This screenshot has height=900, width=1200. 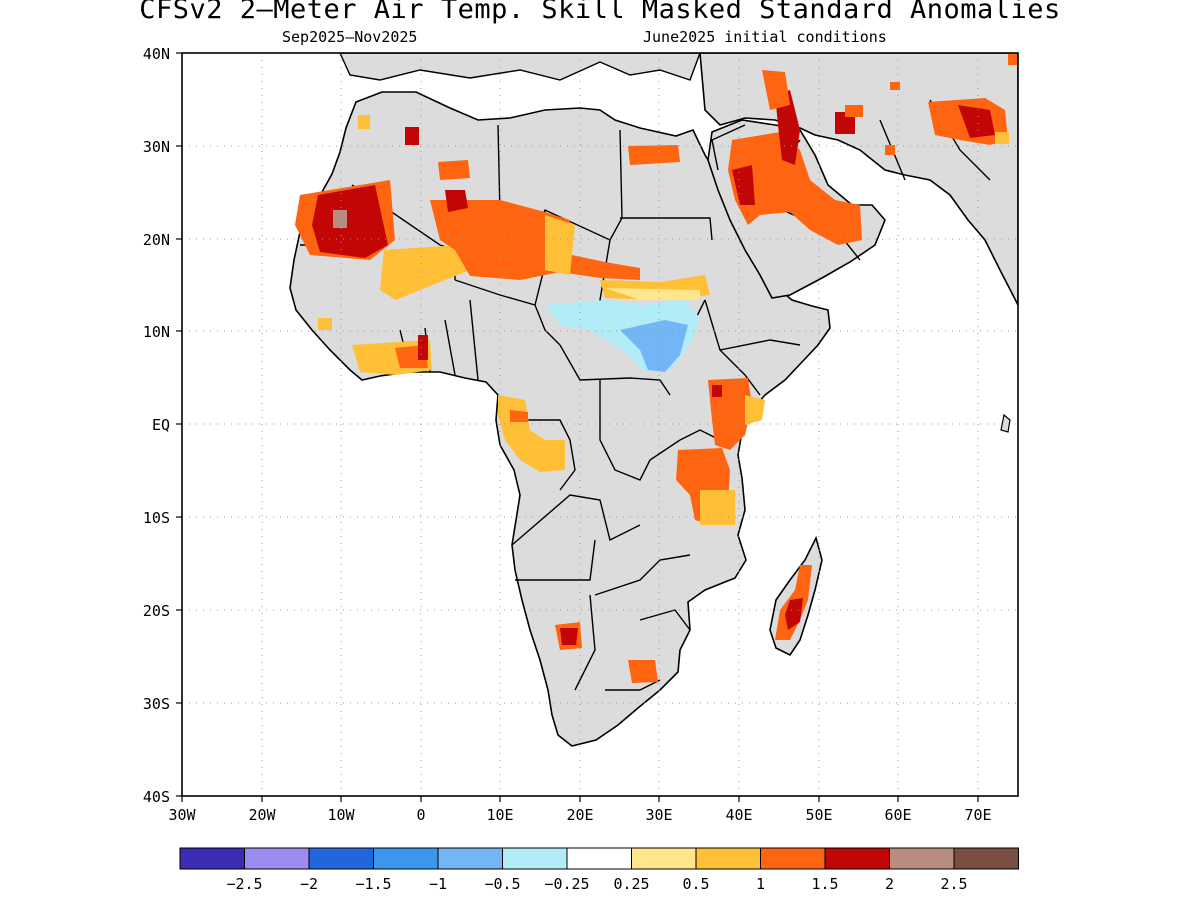 I want to click on anomaly-region-sahel-edge, so click(x=560, y=245).